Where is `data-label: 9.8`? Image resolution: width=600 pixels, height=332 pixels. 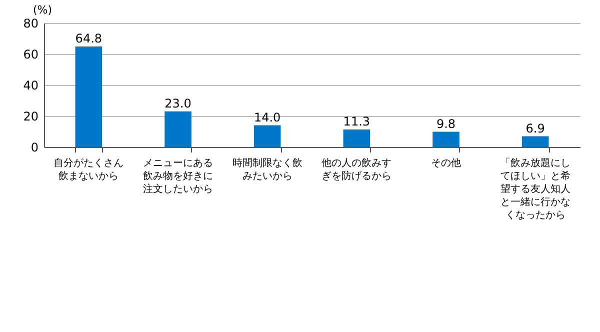 data-label: 9.8 is located at coordinates (446, 123).